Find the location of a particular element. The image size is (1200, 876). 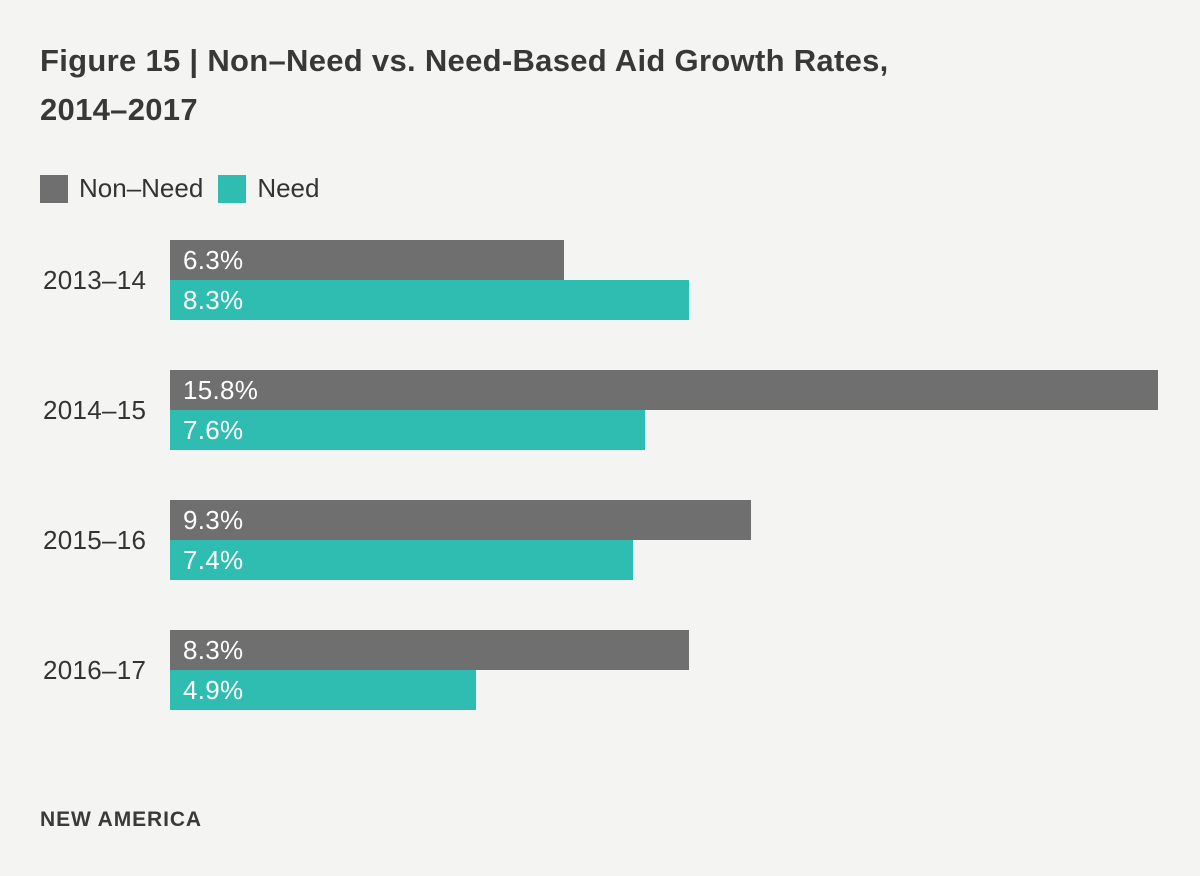

bar-group: 2015–16 9.3% 7.4% is located at coordinates (620, 540).